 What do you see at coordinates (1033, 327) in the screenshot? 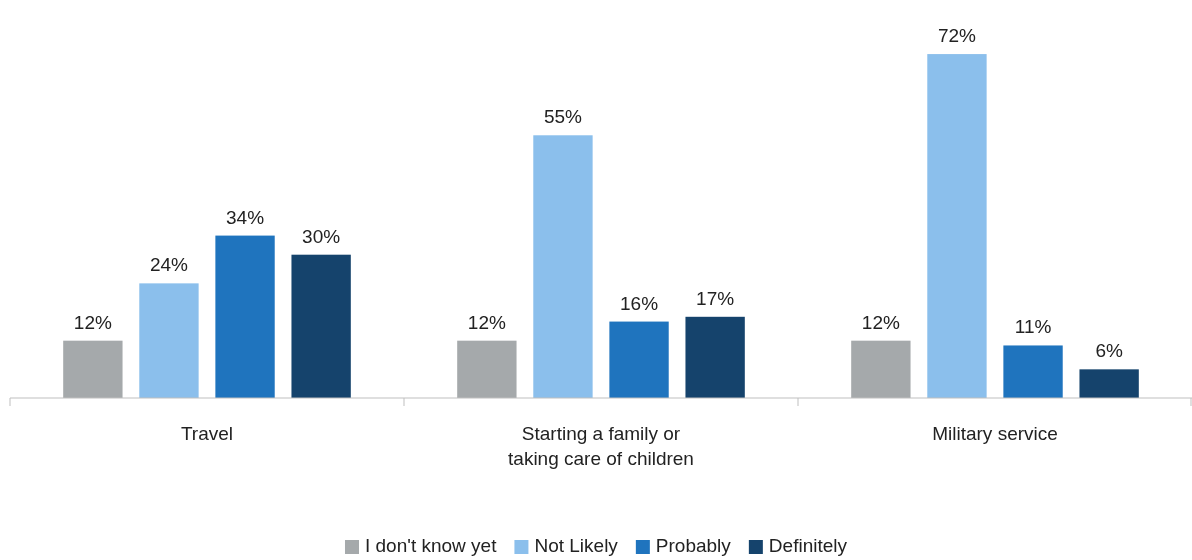
I see `data-label: 11%` at bounding box center [1033, 327].